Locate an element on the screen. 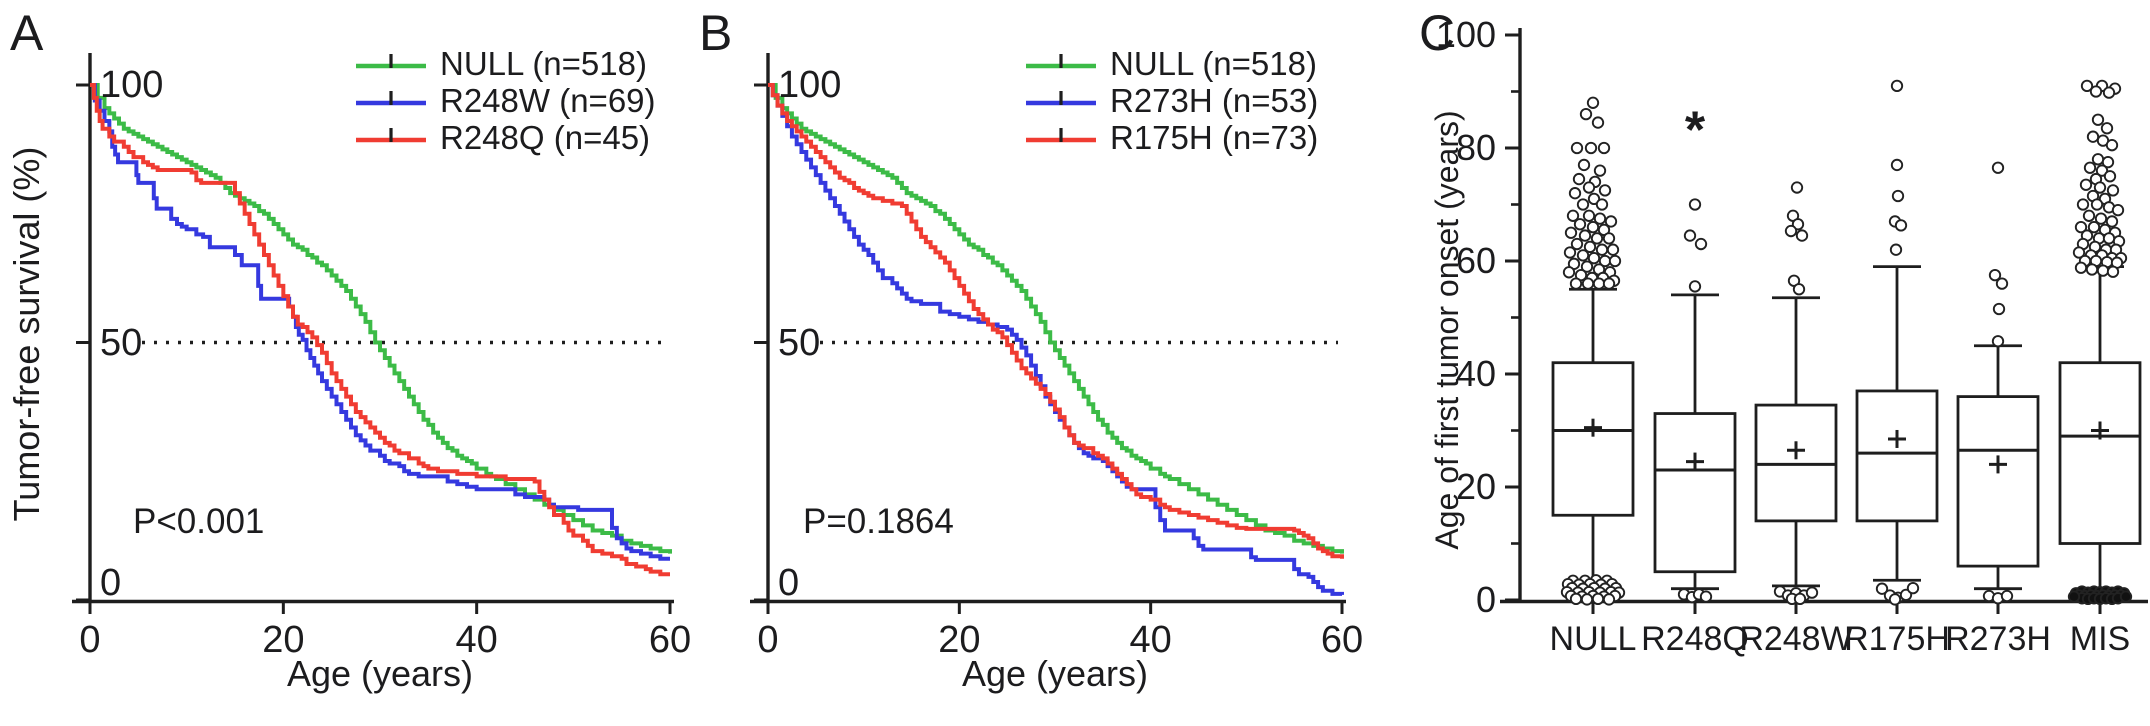  box-r273h is located at coordinates (1998, 481).